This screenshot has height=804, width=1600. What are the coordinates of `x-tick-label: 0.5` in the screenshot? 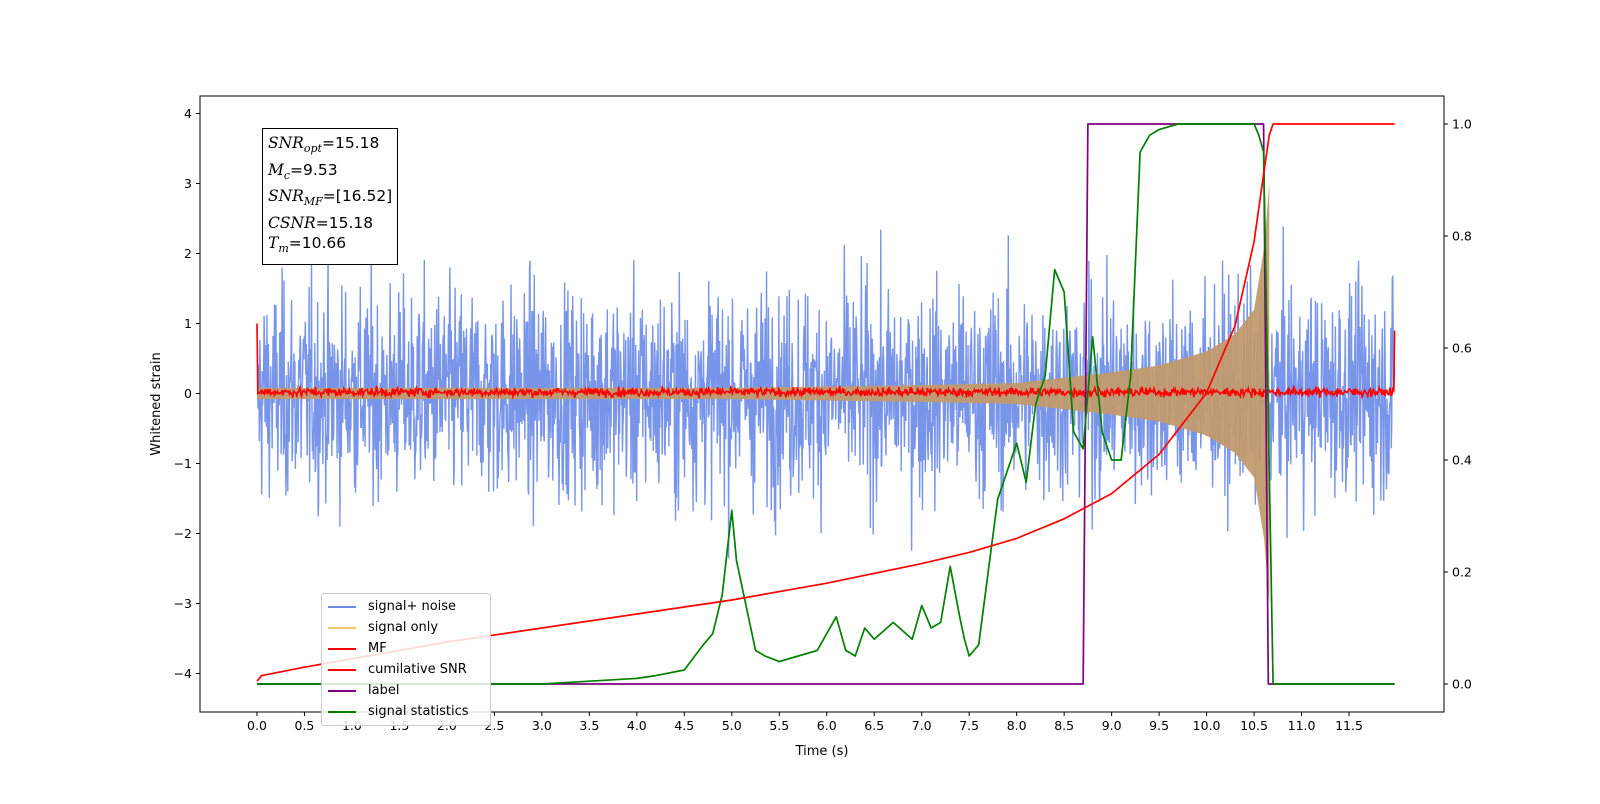 It's located at (305, 725).